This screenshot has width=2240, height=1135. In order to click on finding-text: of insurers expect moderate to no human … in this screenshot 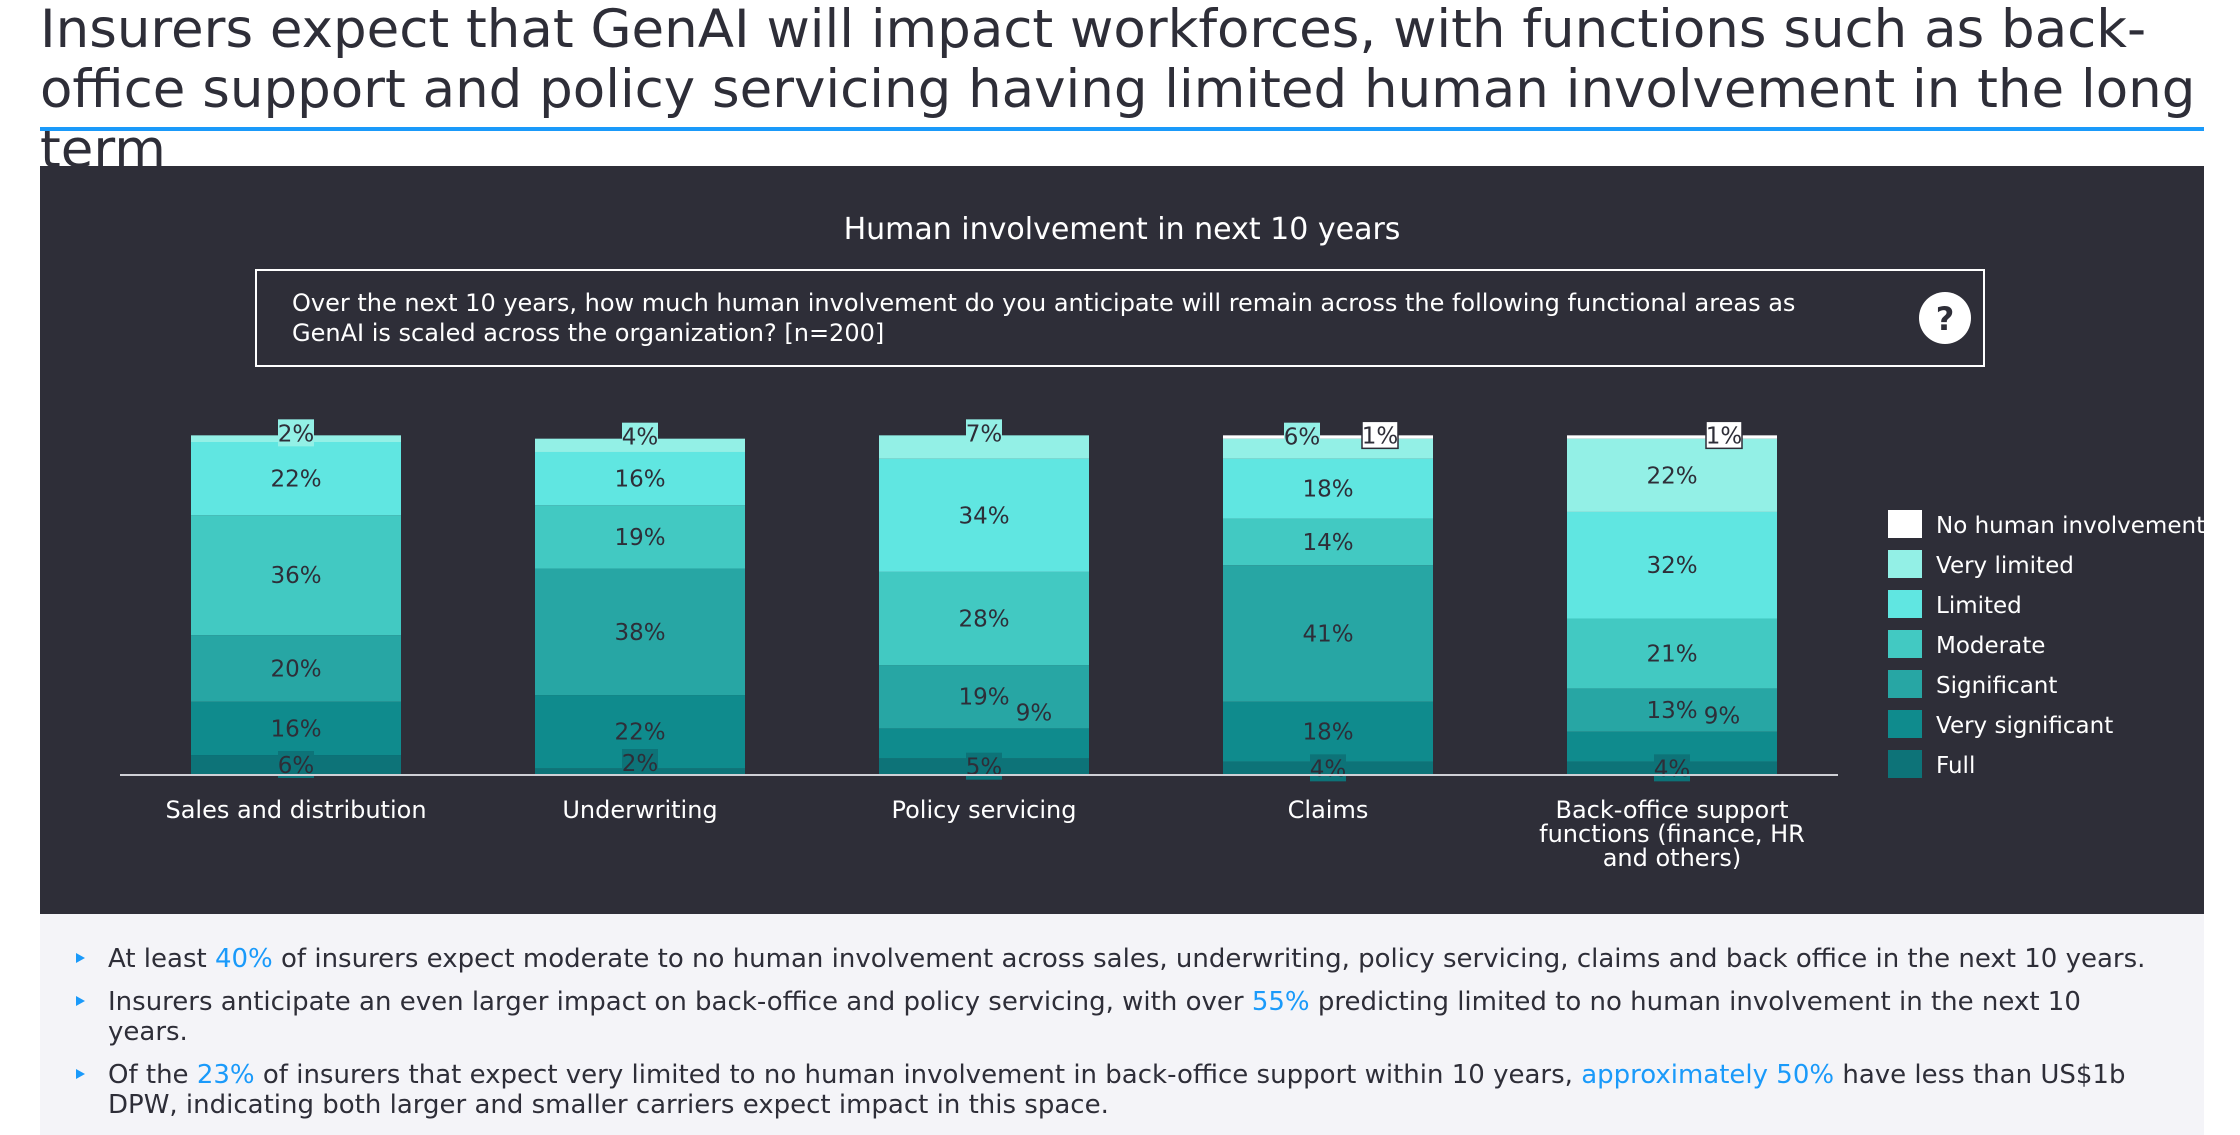, I will do `click(1209, 959)`.